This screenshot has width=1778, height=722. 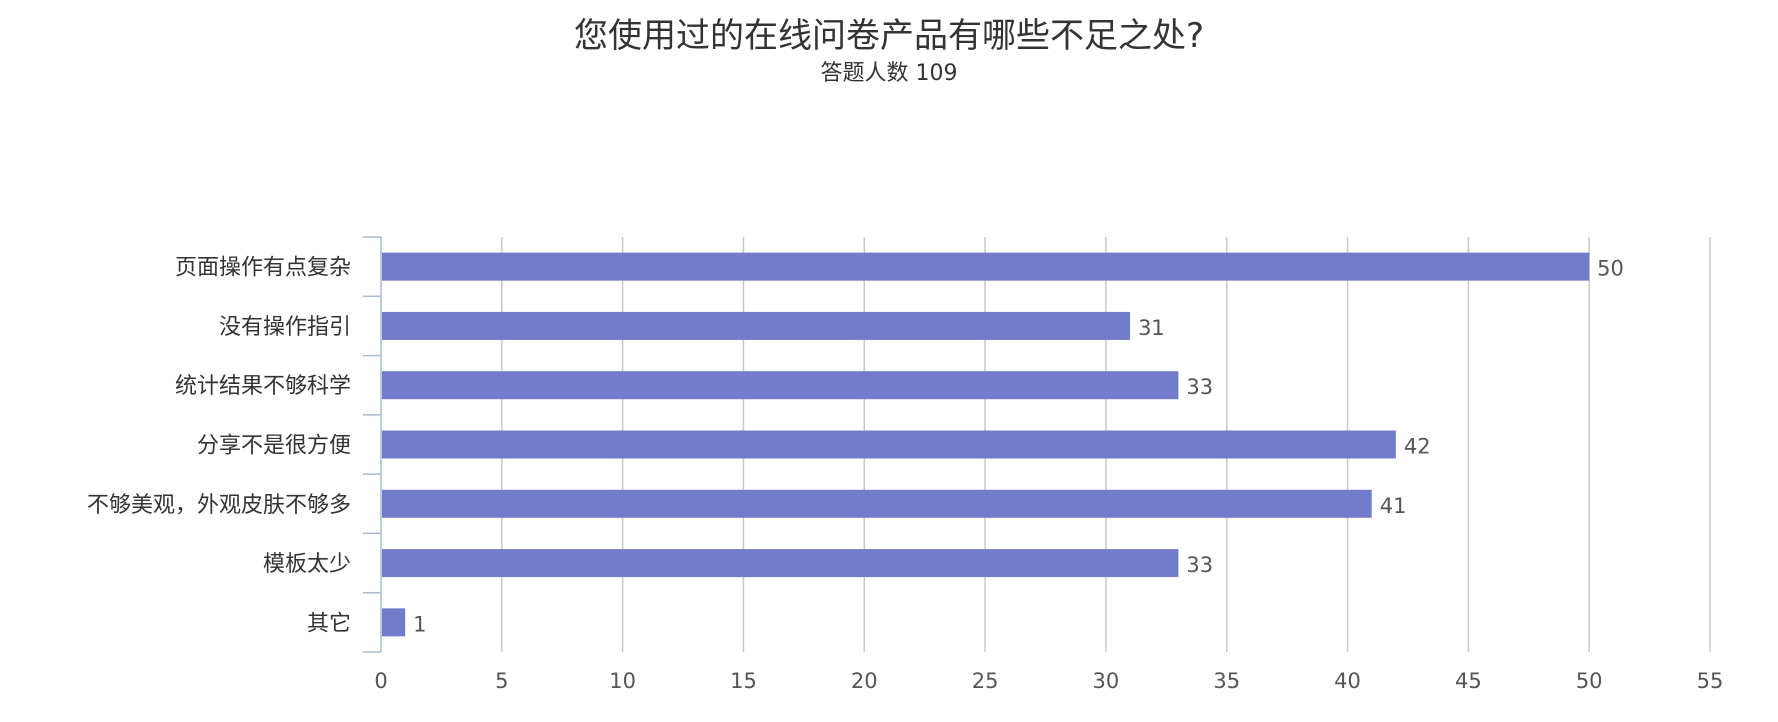 I want to click on data-label: 41, so click(x=1393, y=506).